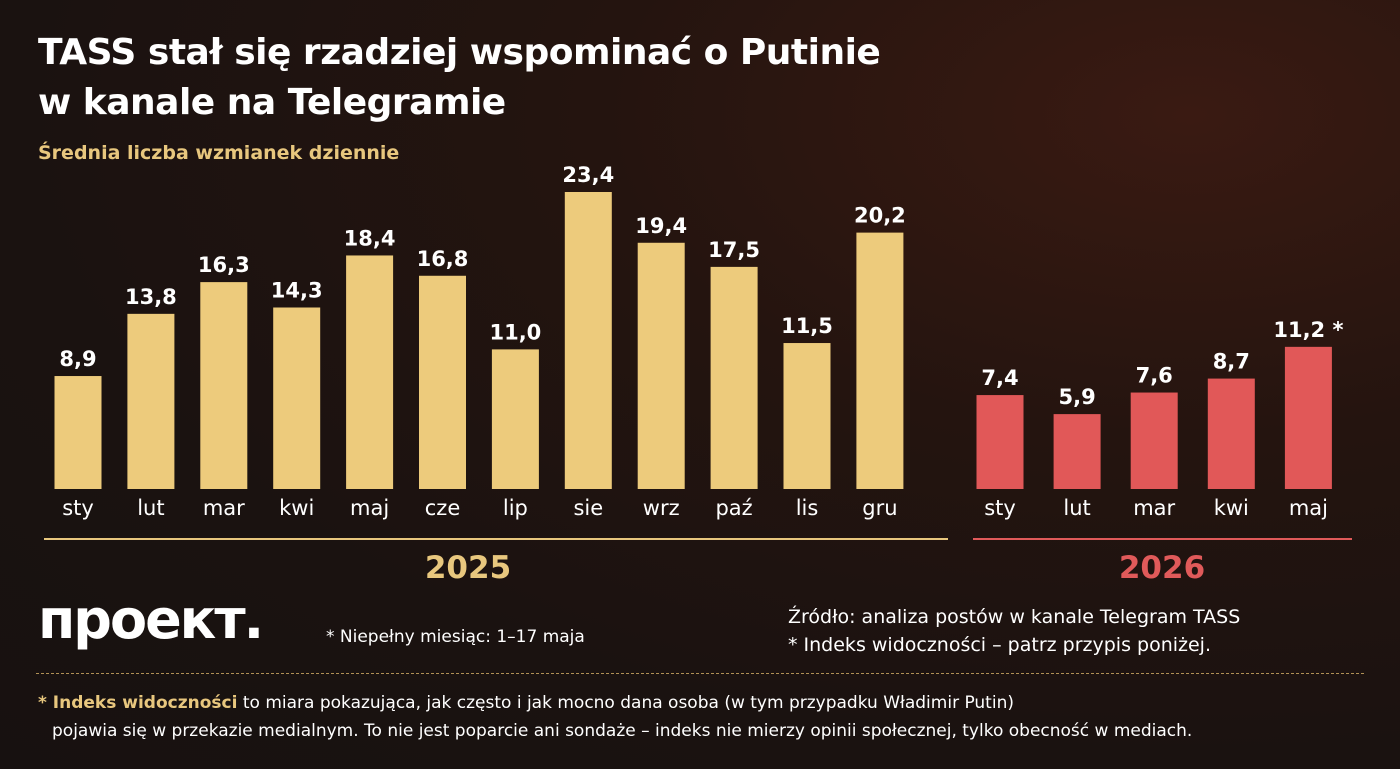 The width and height of the screenshot is (1400, 769). What do you see at coordinates (442, 382) in the screenshot?
I see `bar-2025-cze` at bounding box center [442, 382].